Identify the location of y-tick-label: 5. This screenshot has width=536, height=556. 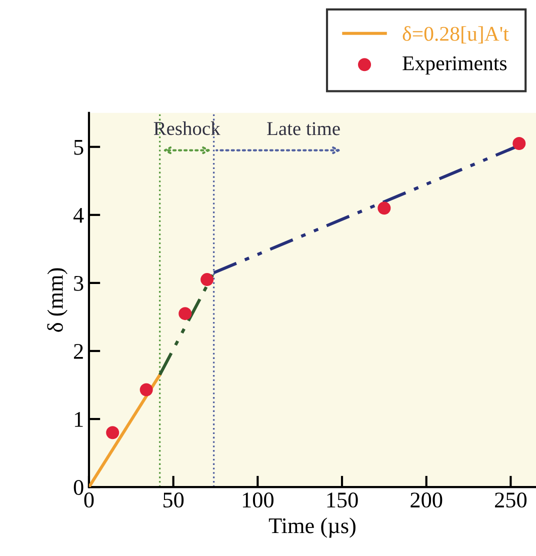
(79, 147).